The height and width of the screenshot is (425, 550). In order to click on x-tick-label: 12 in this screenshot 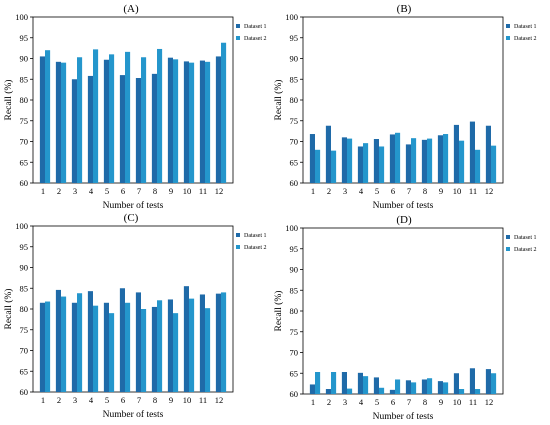, I will do `click(219, 400)`.